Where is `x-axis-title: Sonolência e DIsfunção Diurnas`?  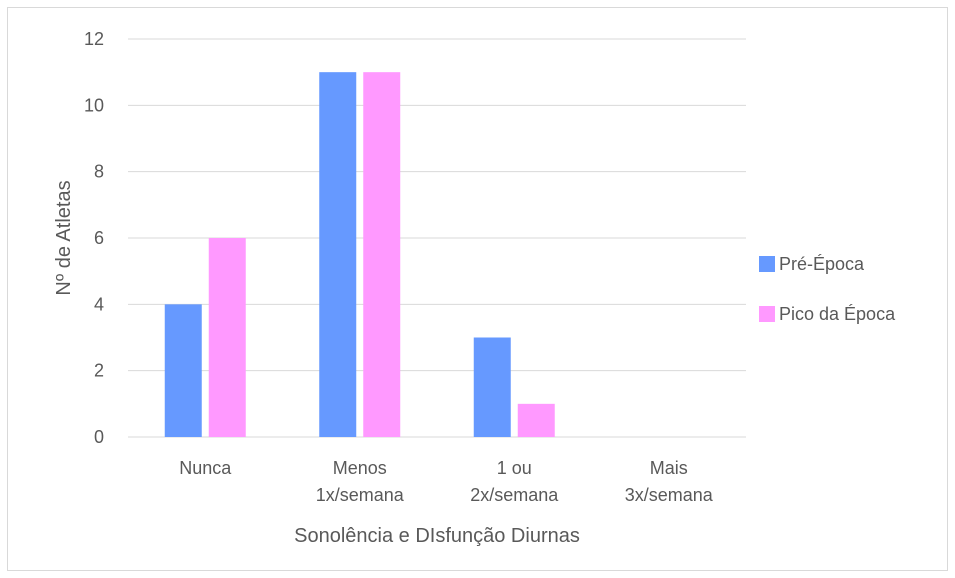
x-axis-title: Sonolência e DIsfunção Diurnas is located at coordinates (437, 536).